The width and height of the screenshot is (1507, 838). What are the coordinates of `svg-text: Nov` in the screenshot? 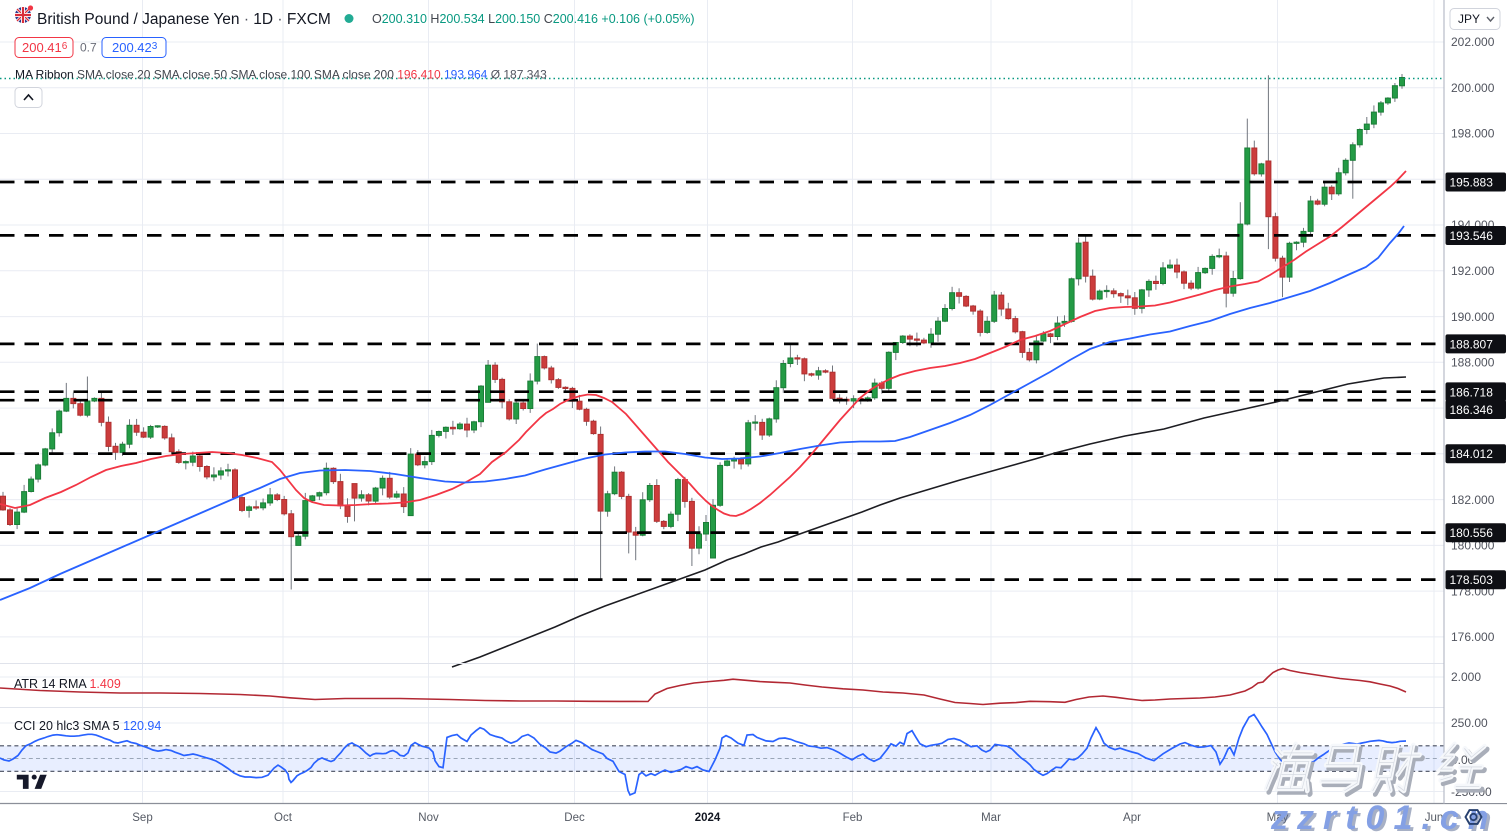 It's located at (428, 818).